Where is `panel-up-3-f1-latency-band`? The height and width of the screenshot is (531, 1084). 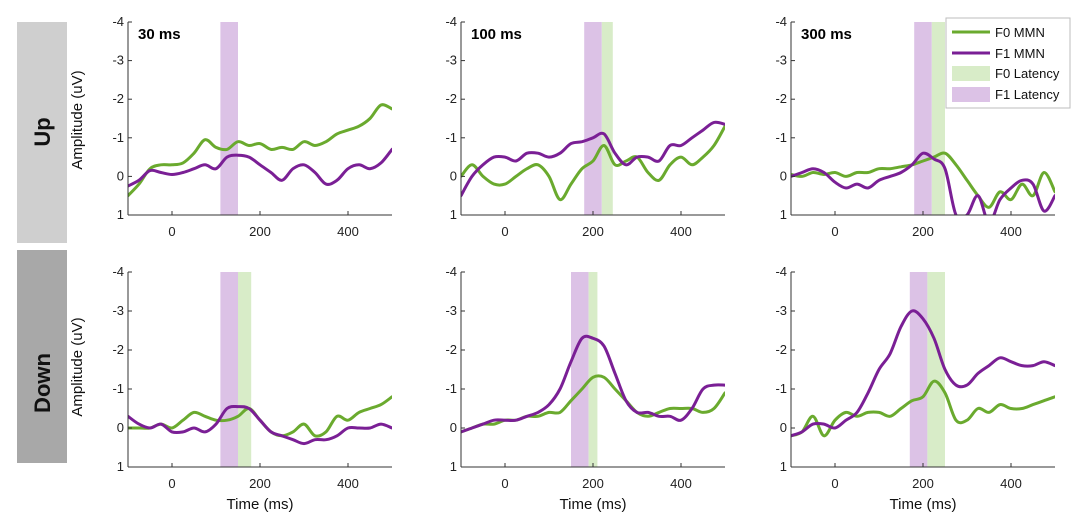
panel-up-3-f1-latency-band is located at coordinates (923, 118).